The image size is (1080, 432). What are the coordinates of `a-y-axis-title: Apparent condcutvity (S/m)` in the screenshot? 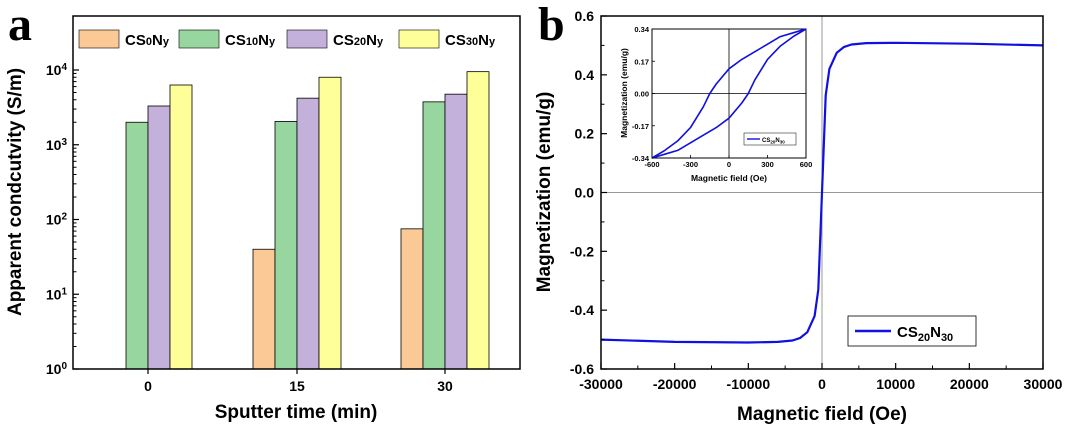 It's located at (15, 192).